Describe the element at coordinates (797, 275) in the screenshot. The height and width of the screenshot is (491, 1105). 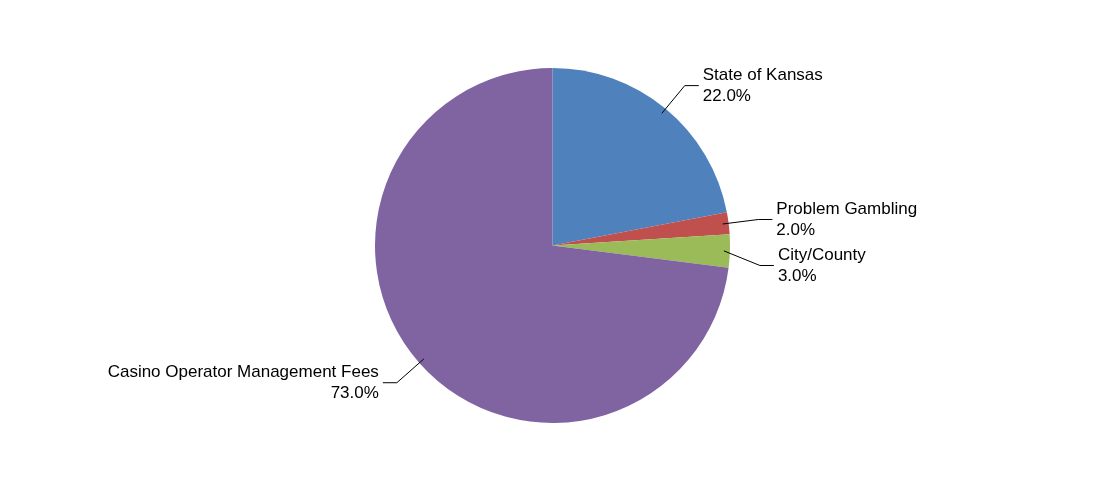
I see `data-label: 3.0%` at that location.